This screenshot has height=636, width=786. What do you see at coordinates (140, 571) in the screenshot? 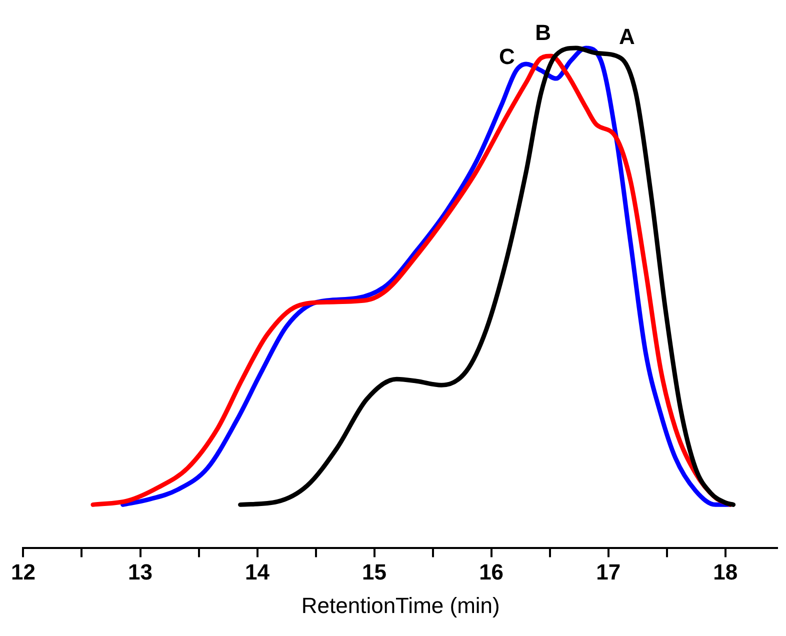
I see `x-tick-label: 13` at bounding box center [140, 571].